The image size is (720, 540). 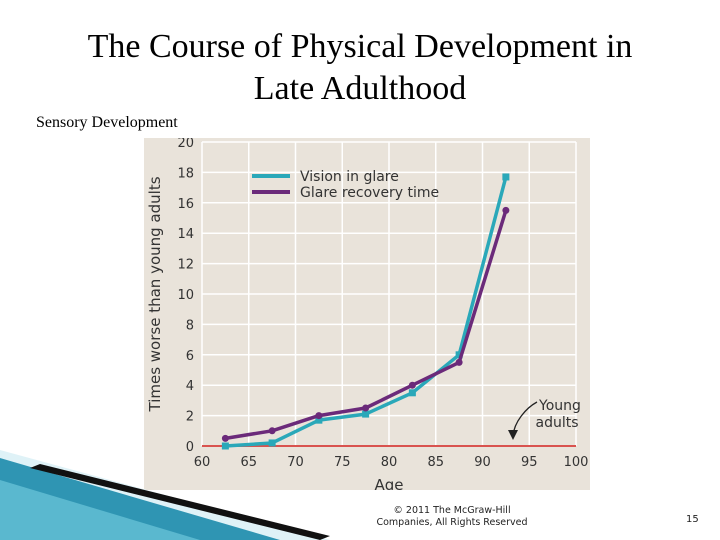 I want to click on annotation-young-adults-line-2: adults, so click(x=556, y=423).